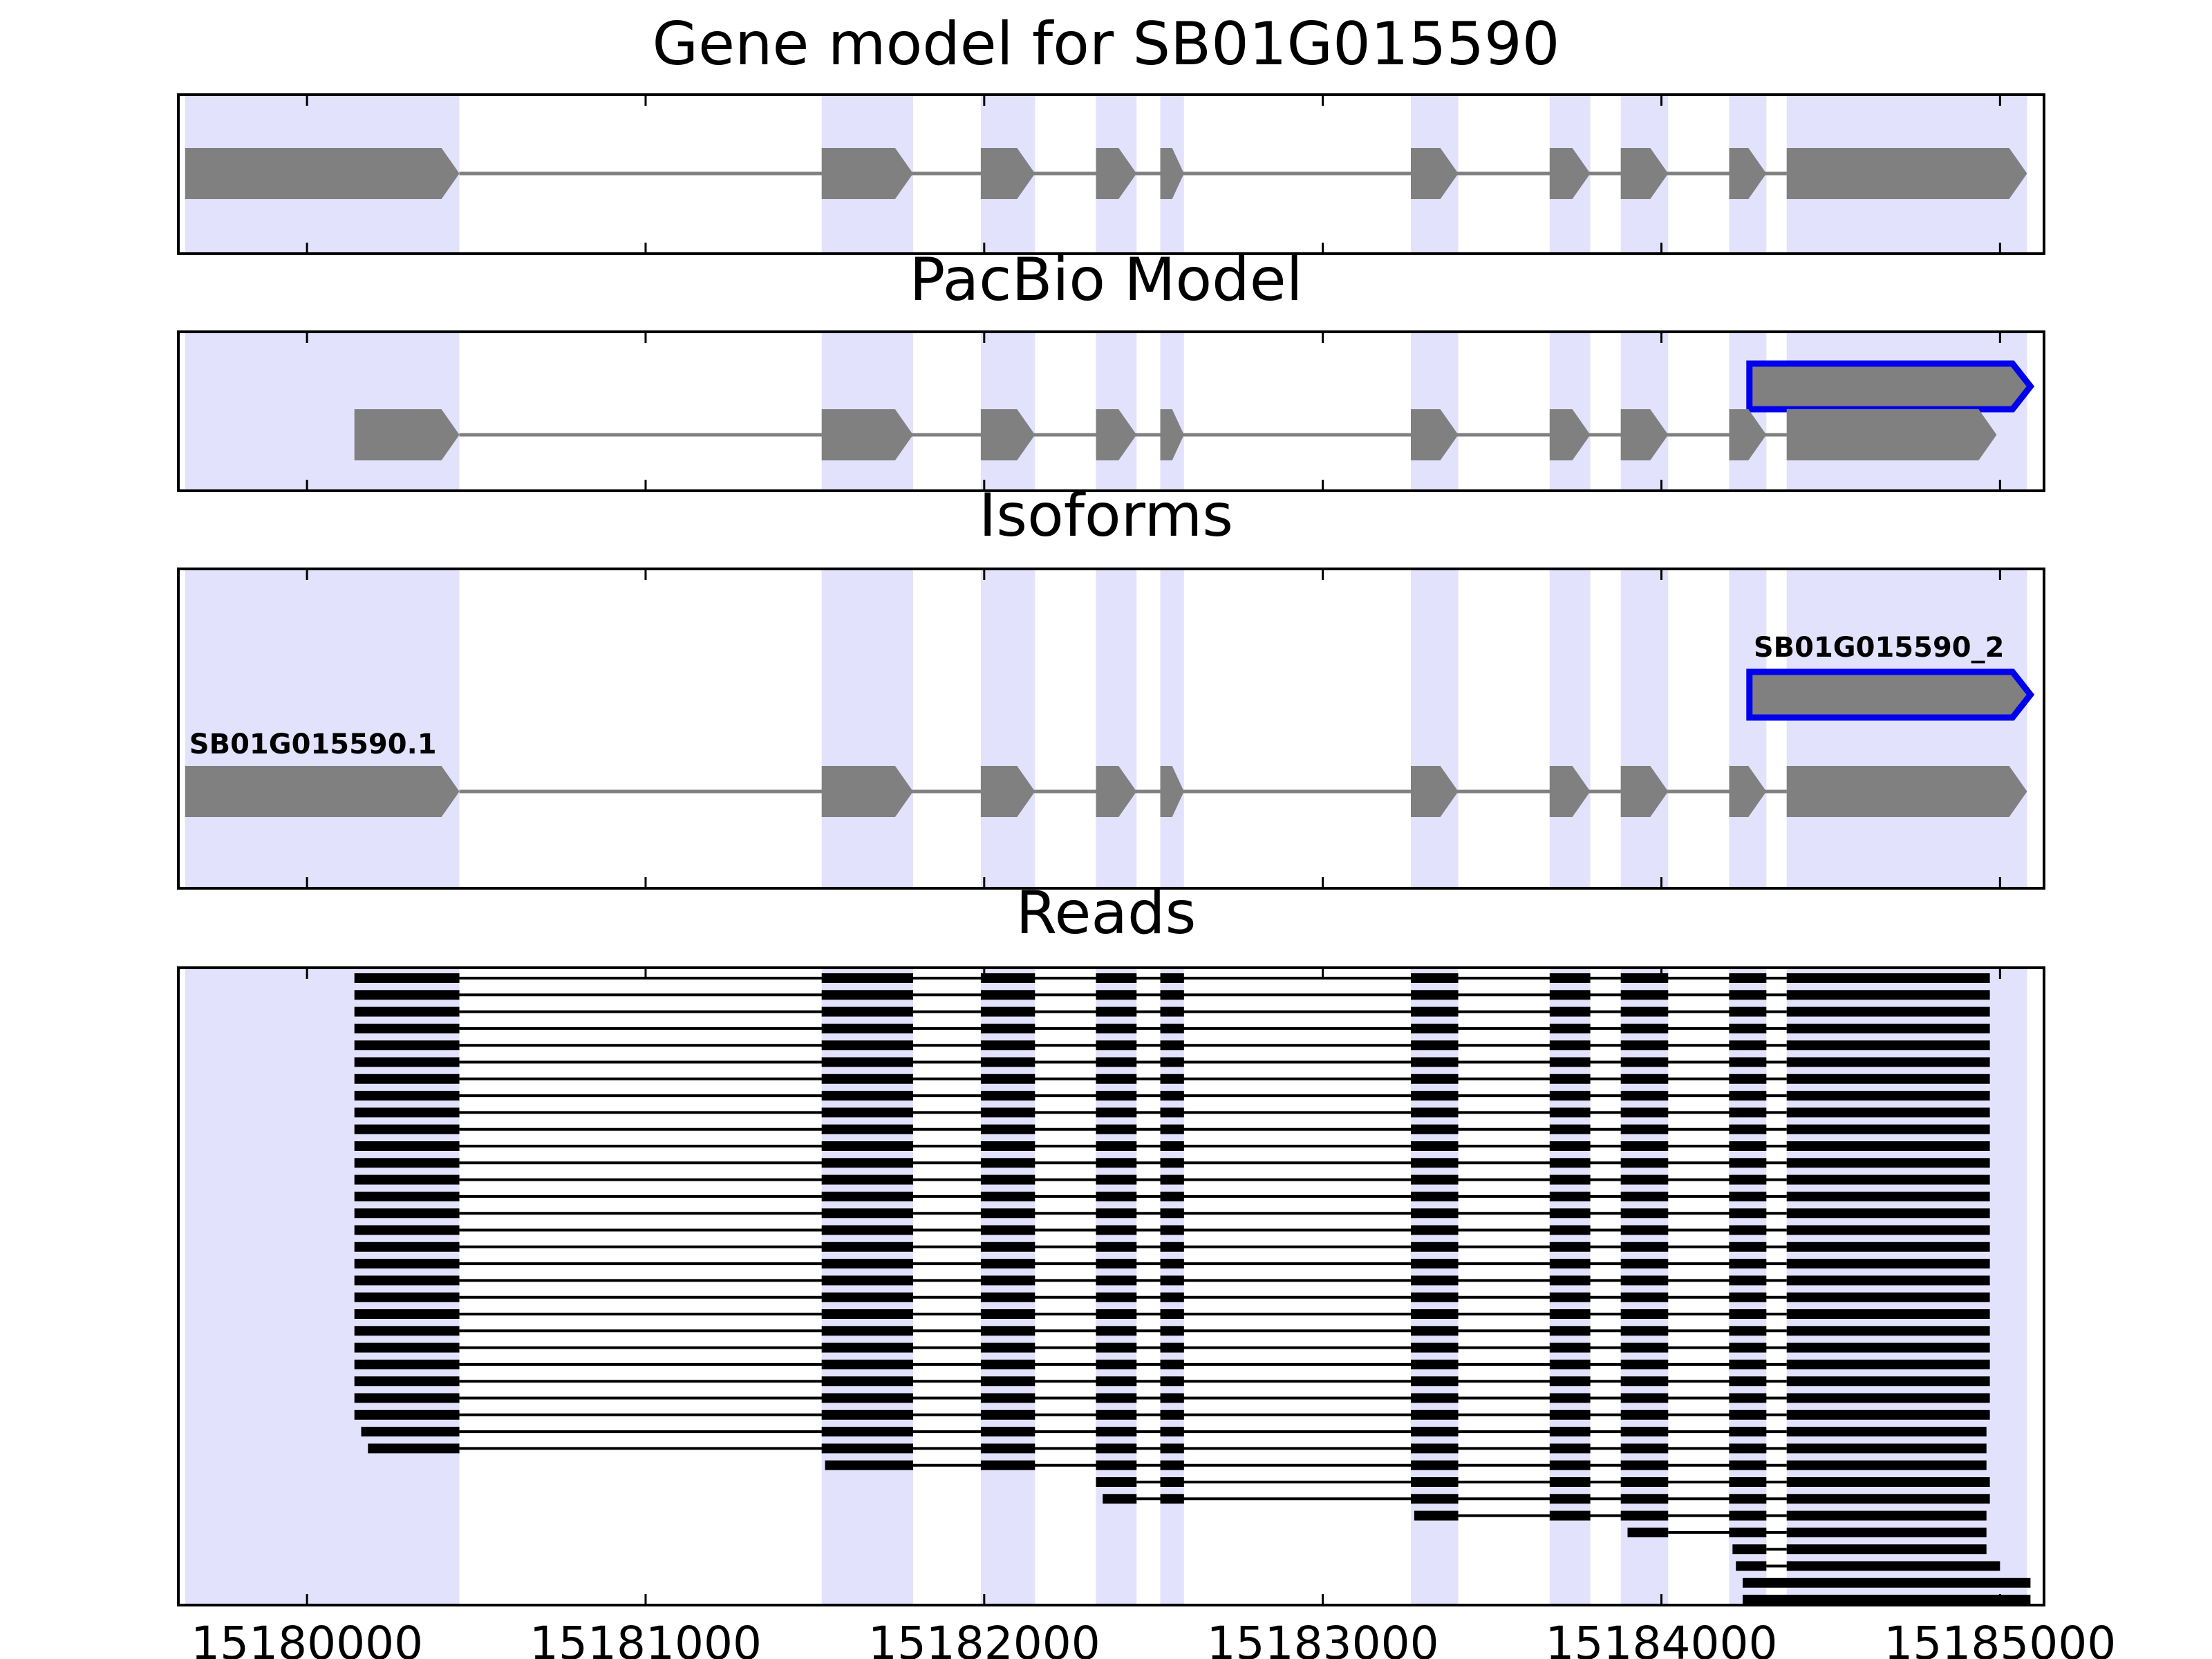 The image size is (2212, 1659). Describe the element at coordinates (1111, 132) in the screenshot. I see `panel-gene-model: Gene model for SB01G015590` at that location.